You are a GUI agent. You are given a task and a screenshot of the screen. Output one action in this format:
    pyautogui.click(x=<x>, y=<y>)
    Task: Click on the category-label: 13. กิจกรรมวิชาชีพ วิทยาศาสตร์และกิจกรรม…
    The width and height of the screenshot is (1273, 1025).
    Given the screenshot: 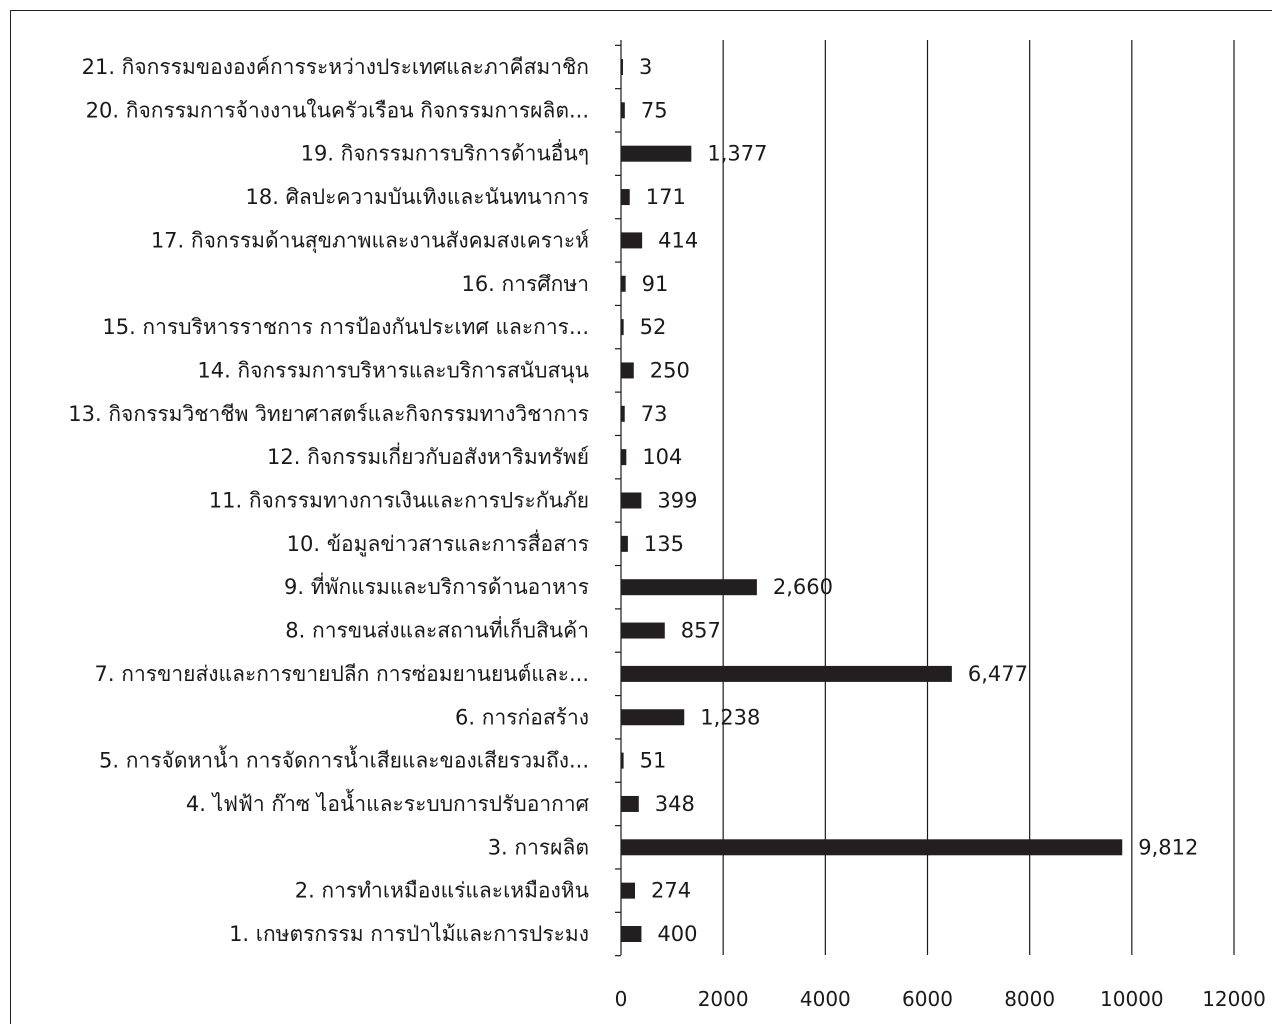 What is the action you would take?
    pyautogui.click(x=328, y=414)
    